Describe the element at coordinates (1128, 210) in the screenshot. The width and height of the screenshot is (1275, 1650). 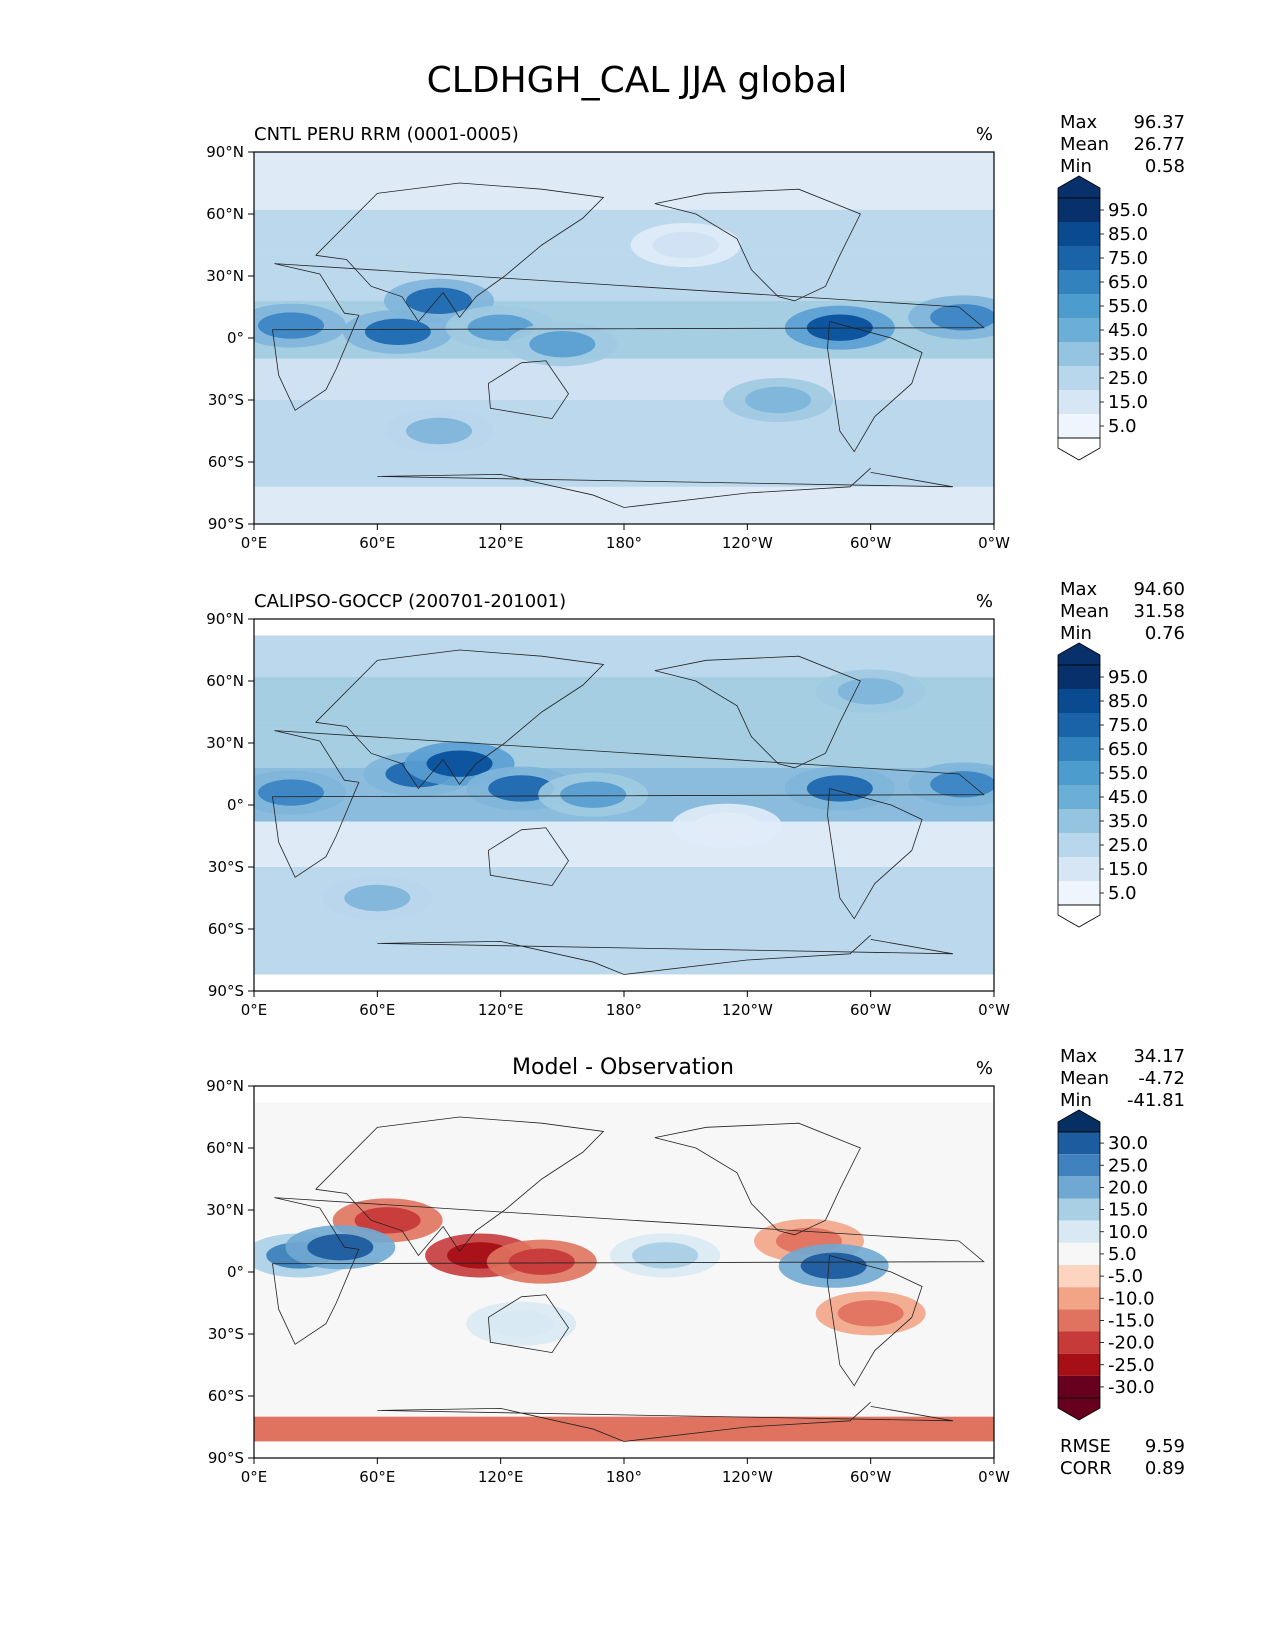
I see `colorbar-label: 95.0` at that location.